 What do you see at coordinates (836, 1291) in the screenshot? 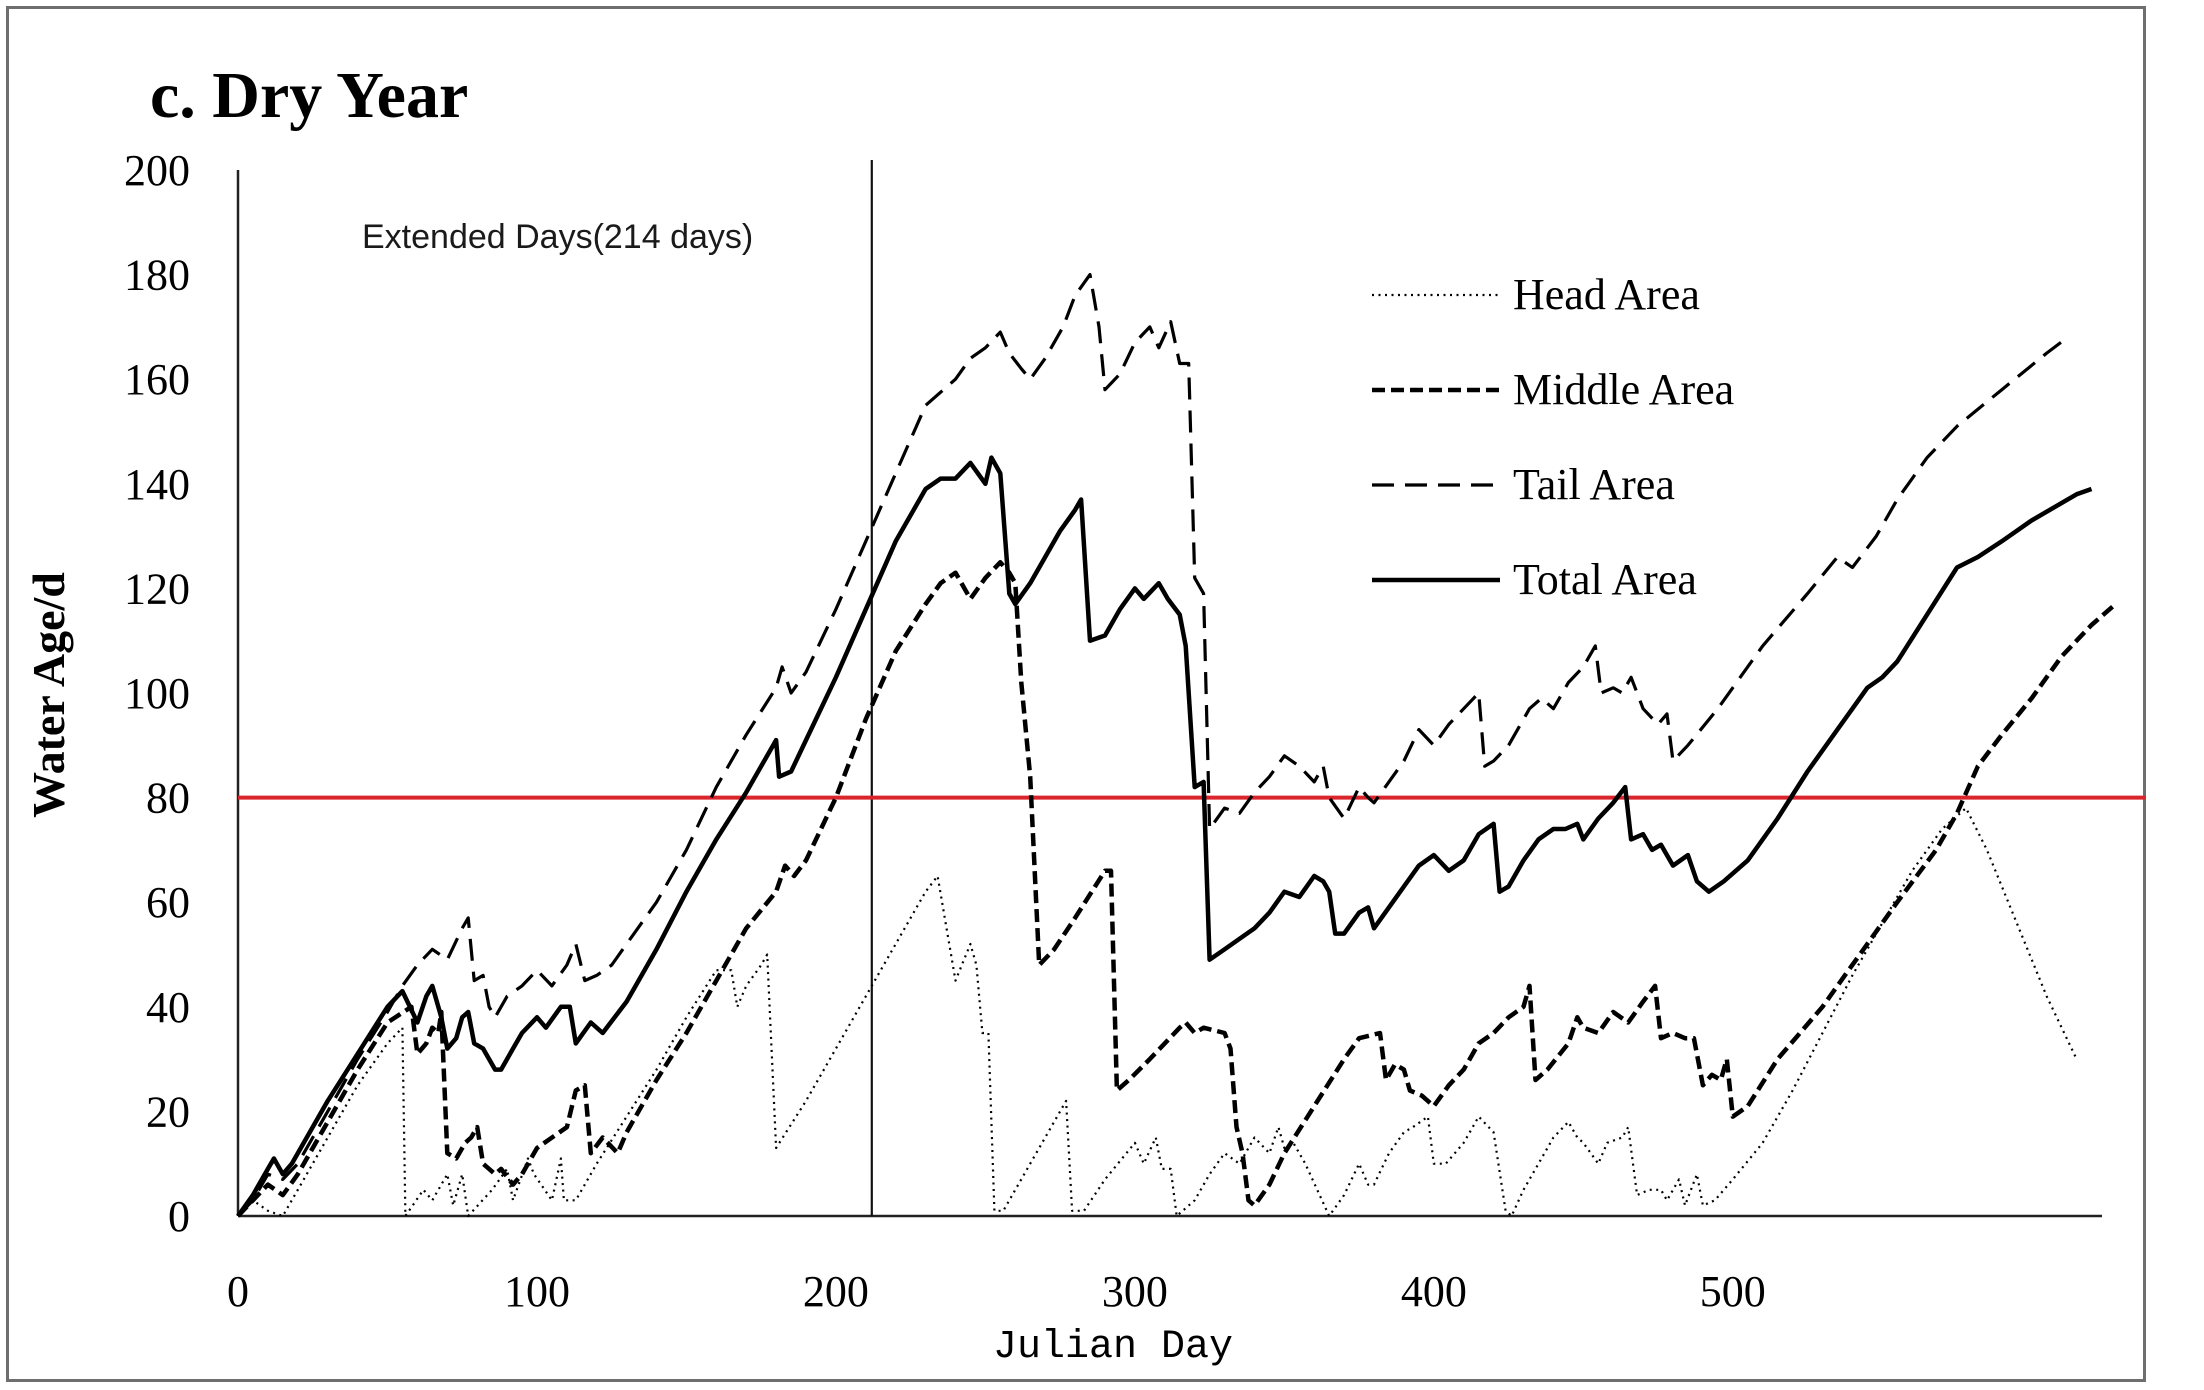
I see `x-tick-label: 200` at bounding box center [836, 1291].